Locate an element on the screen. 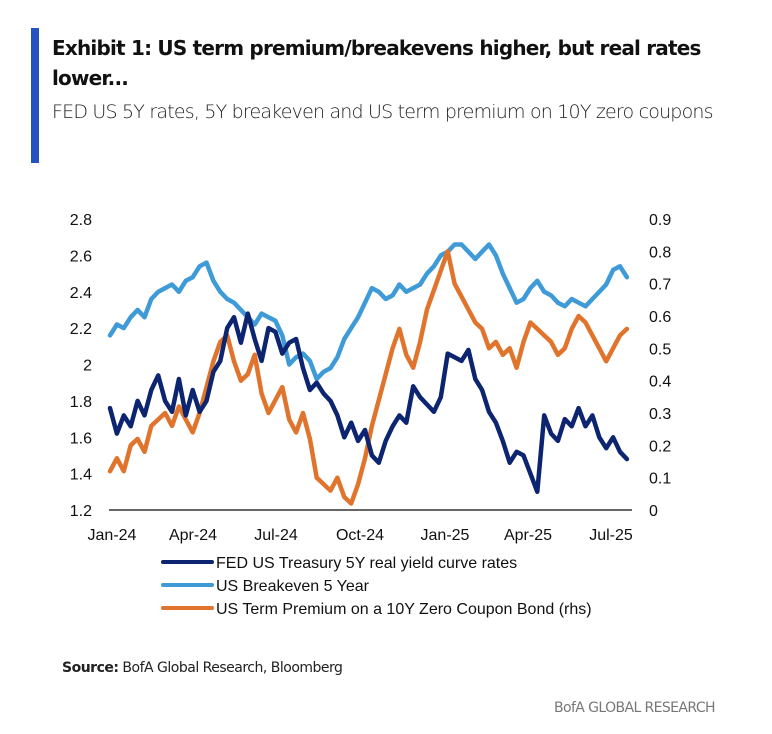 This screenshot has width=772, height=734. x-tick-label: Jul-24 is located at coordinates (276, 535).